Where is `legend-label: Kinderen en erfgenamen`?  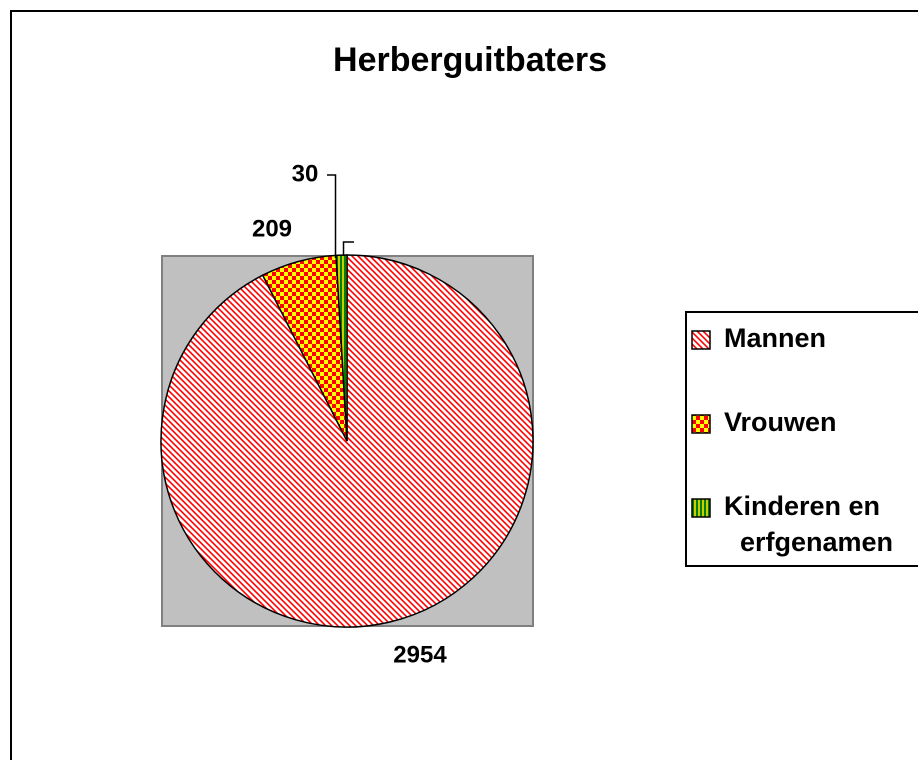 legend-label: Kinderen en erfgenamen is located at coordinates (808, 524).